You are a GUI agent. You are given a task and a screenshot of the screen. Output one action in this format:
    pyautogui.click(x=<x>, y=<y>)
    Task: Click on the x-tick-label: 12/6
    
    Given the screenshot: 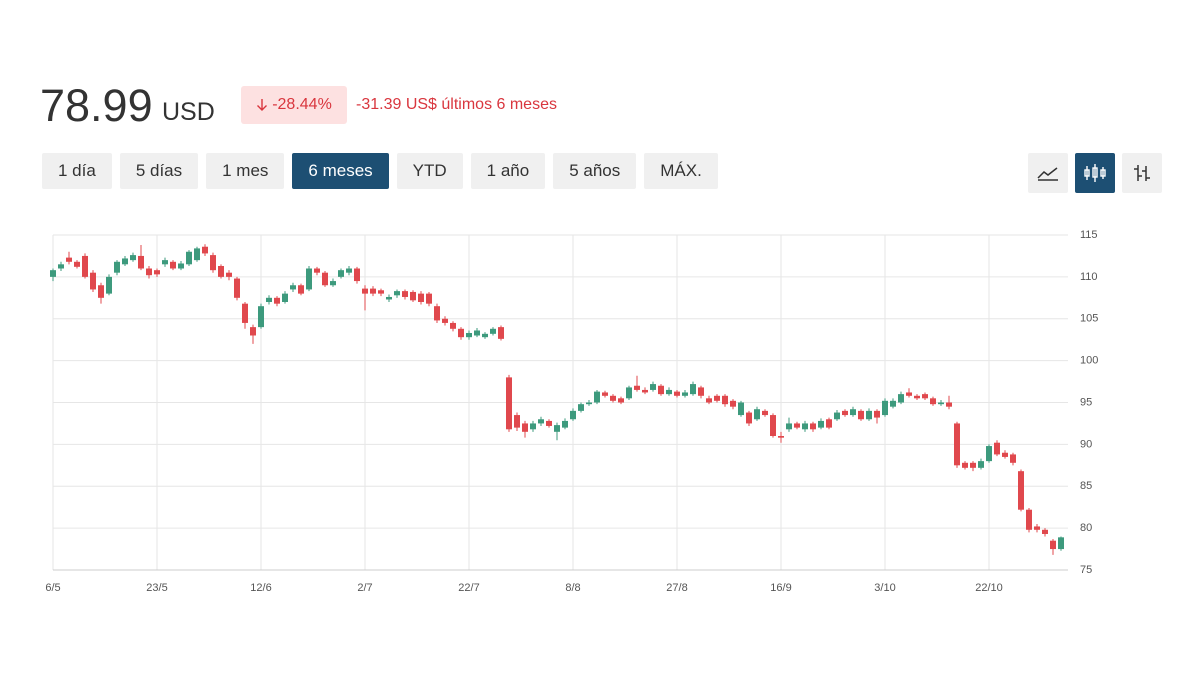 What is the action you would take?
    pyautogui.click(x=260, y=588)
    